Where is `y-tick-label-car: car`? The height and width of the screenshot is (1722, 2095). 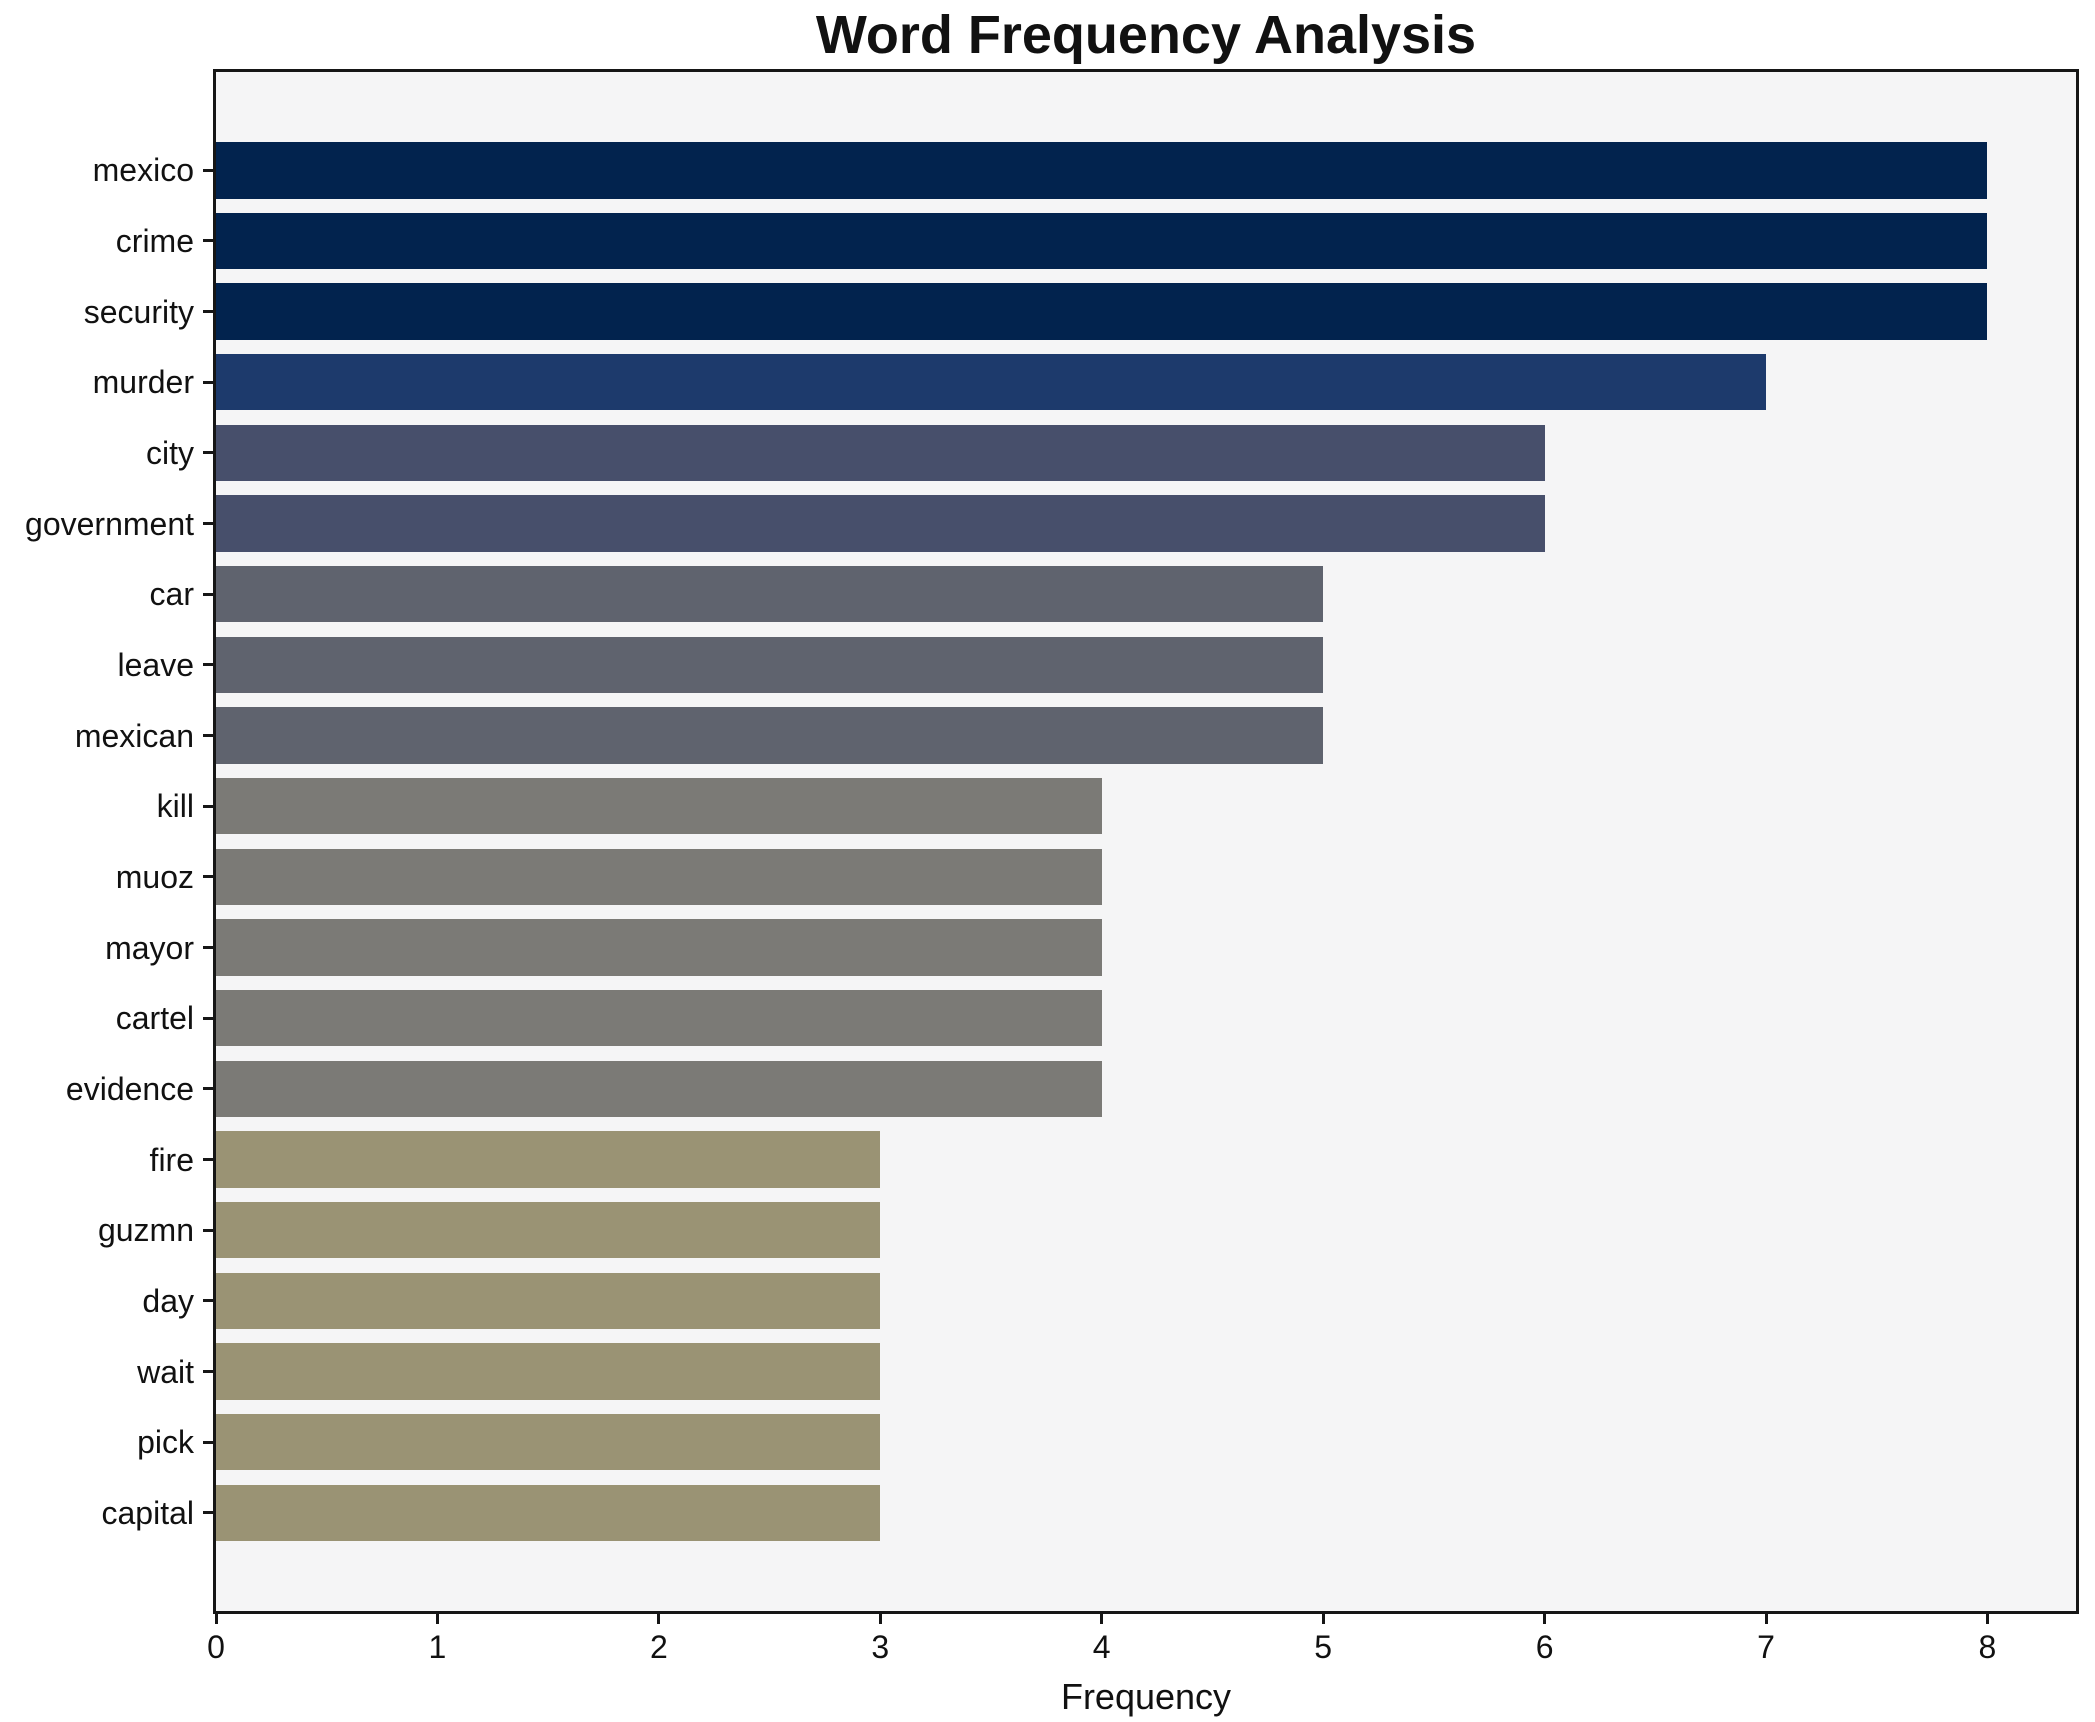
y-tick-label-car: car is located at coordinates (171, 594).